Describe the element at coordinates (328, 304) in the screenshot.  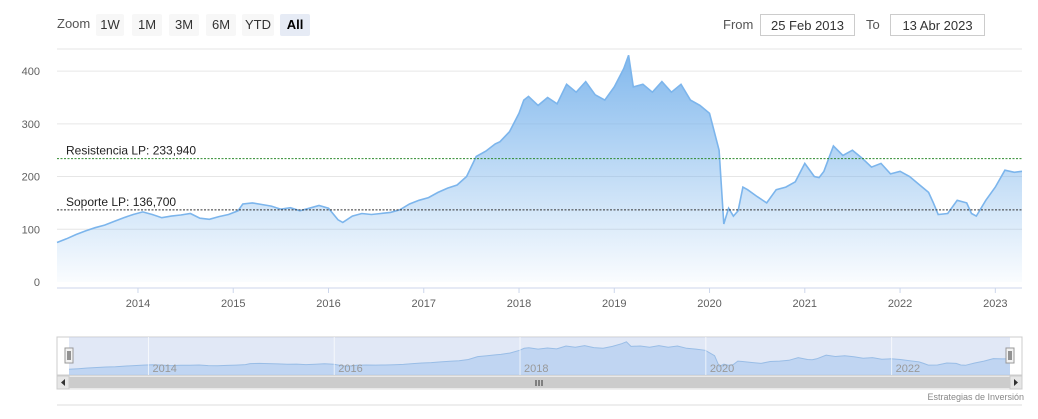
I see `x-tick-label: 2016` at that location.